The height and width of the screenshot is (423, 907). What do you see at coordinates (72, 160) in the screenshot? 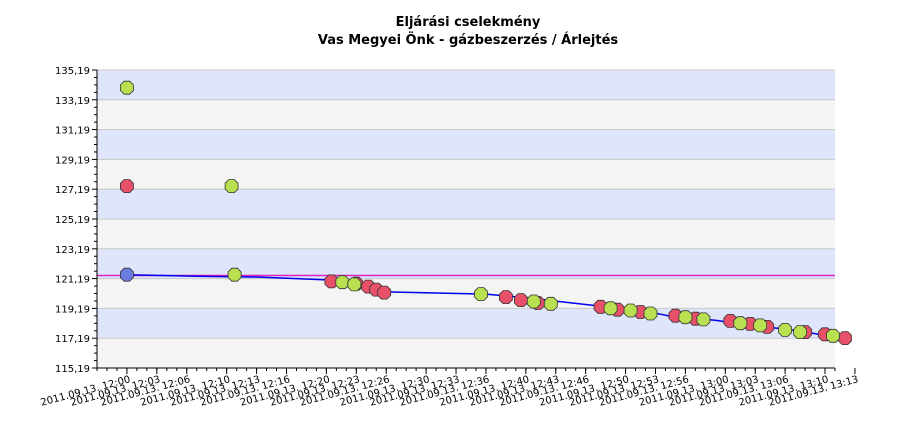
I see `y-tick-label: 129,19` at bounding box center [72, 160].